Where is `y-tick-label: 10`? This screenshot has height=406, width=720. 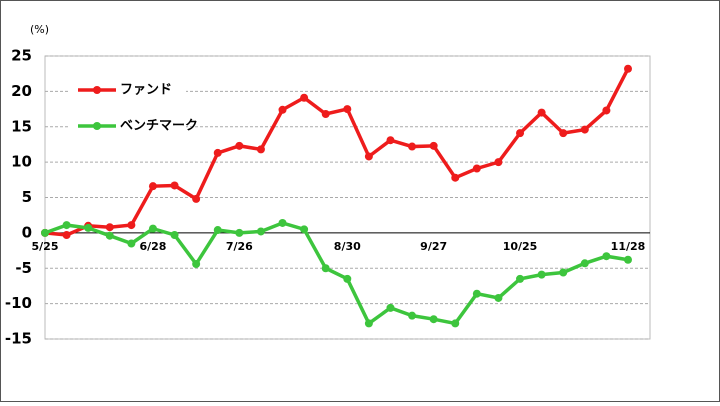
y-tick-label: 10 is located at coordinates (21, 162).